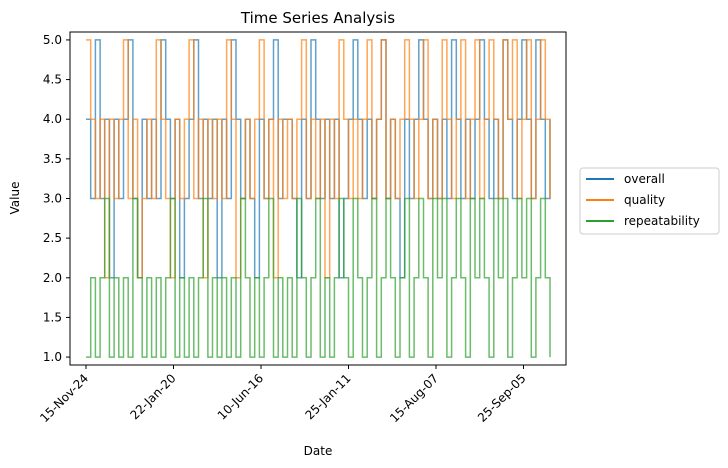 This screenshot has height=468, width=728. Describe the element at coordinates (317, 18) in the screenshot. I see `chart-title: Time Series Analysis` at that location.